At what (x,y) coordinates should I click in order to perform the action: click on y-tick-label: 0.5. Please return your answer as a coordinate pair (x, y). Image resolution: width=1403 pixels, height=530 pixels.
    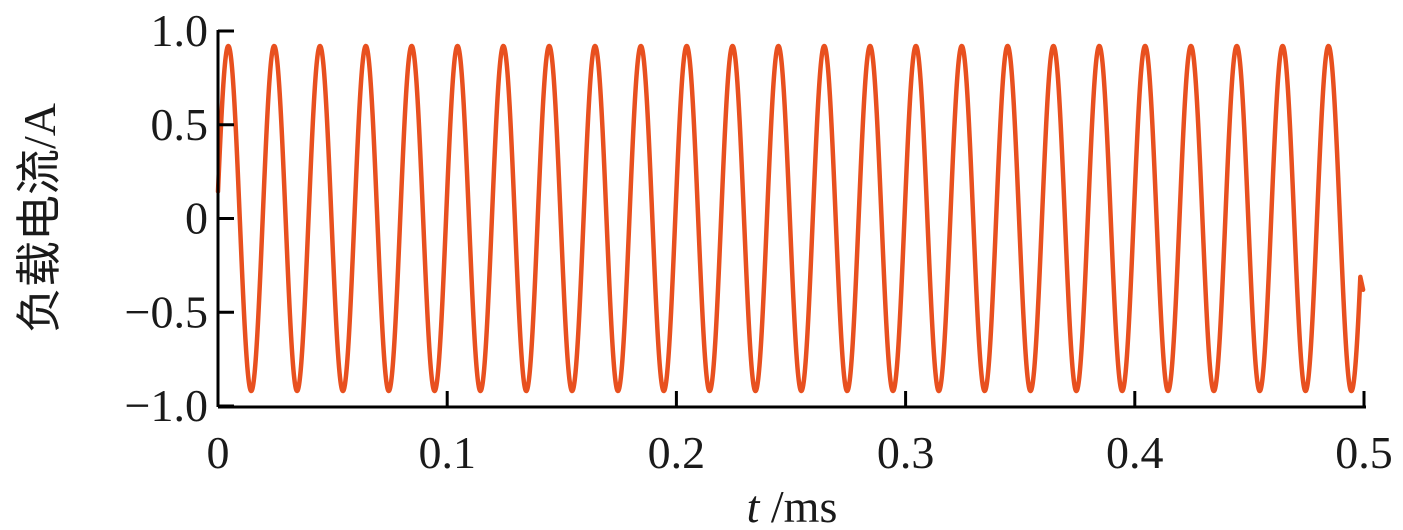
    Looking at the image, I should click on (180, 124).